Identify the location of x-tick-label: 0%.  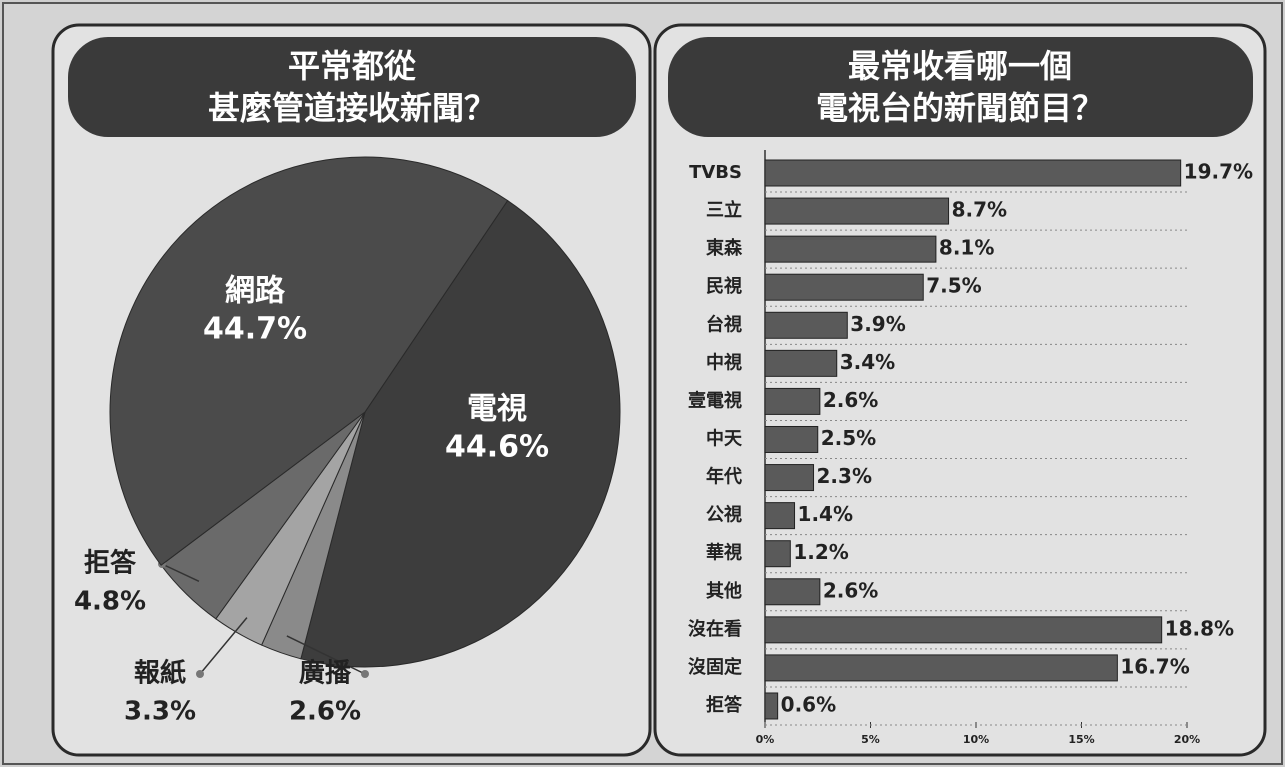
(765, 739).